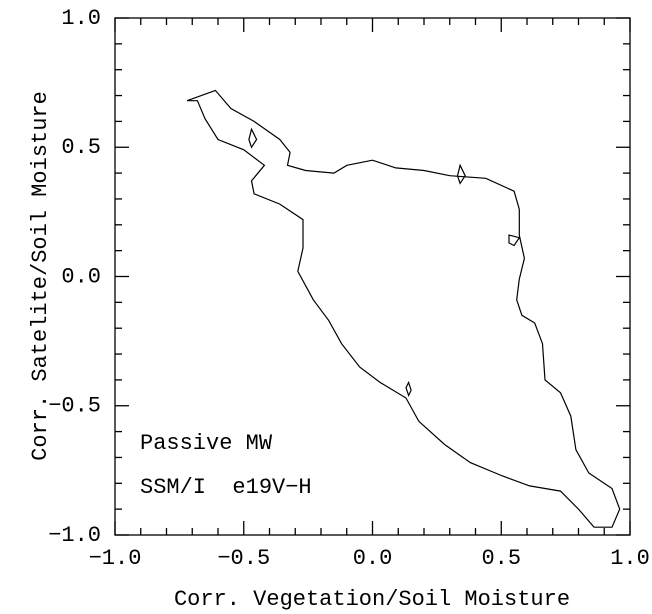 The height and width of the screenshot is (614, 652). What do you see at coordinates (40, 276) in the screenshot?
I see `y-axis-label: Corr. Satelite/Soil Moisture` at bounding box center [40, 276].